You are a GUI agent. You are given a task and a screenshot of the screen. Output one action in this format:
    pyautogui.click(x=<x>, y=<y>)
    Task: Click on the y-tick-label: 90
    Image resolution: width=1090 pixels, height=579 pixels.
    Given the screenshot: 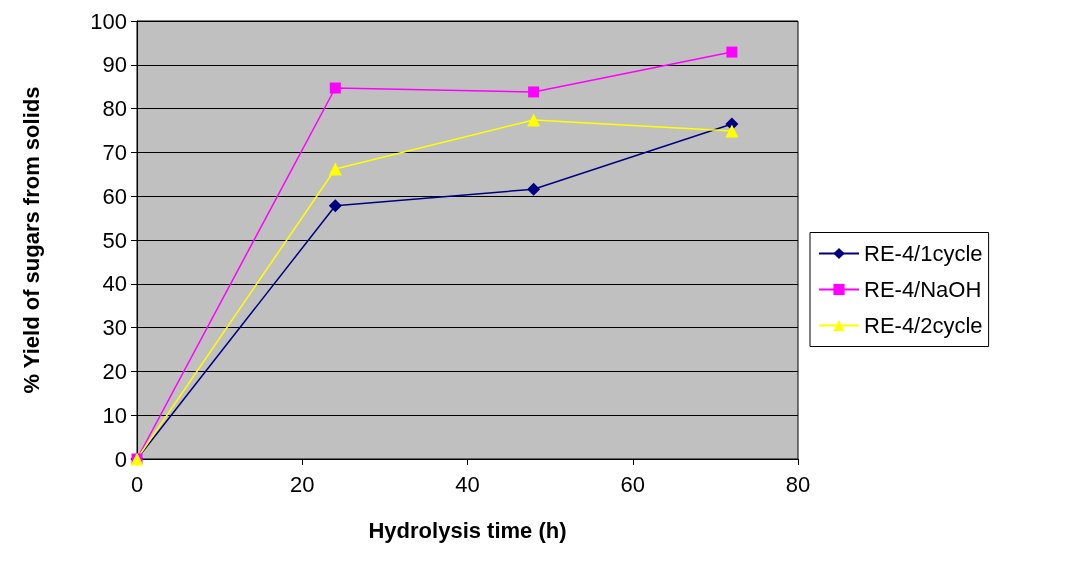 What is the action you would take?
    pyautogui.click(x=114, y=65)
    